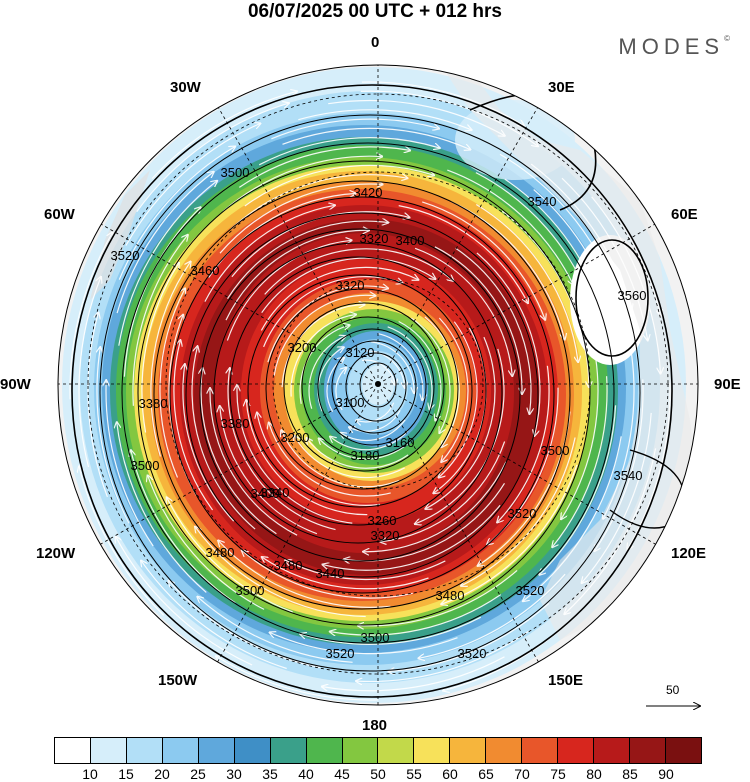  I want to click on contour-label: 3100, so click(350, 402).